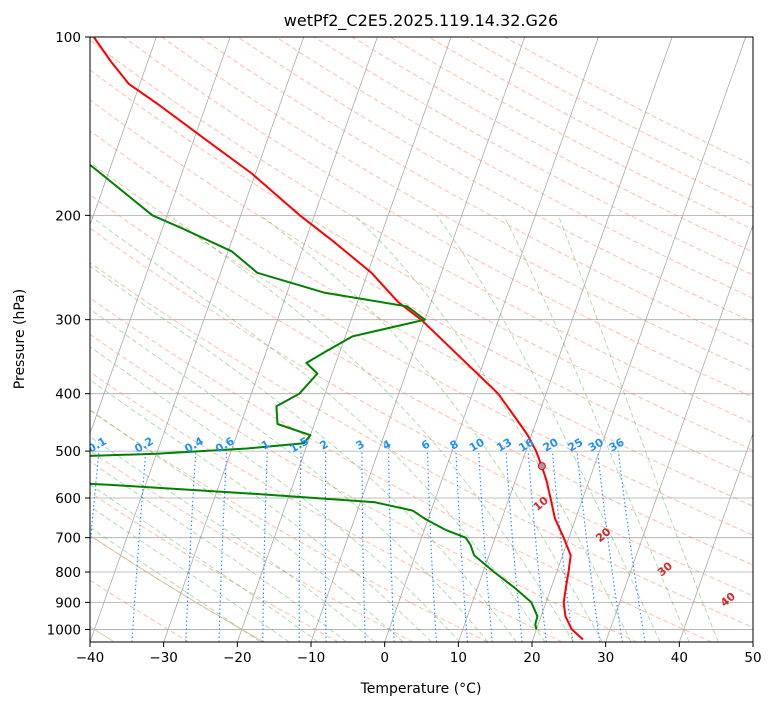 The height and width of the screenshot is (708, 775). What do you see at coordinates (68, 216) in the screenshot?
I see `y-tick-label: 200` at bounding box center [68, 216].